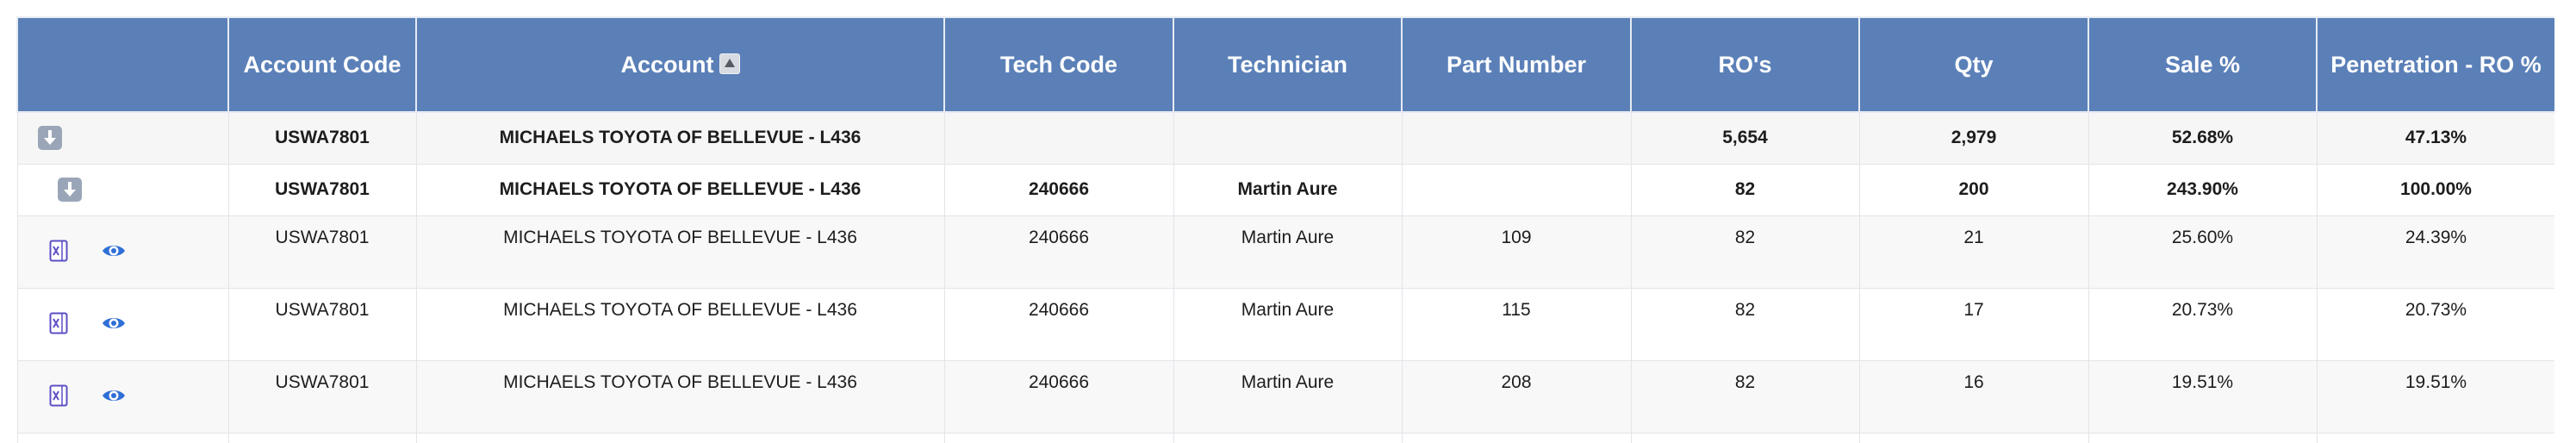 The width and height of the screenshot is (2576, 443). What do you see at coordinates (1974, 138) in the screenshot?
I see `cell-qty: 2,979` at bounding box center [1974, 138].